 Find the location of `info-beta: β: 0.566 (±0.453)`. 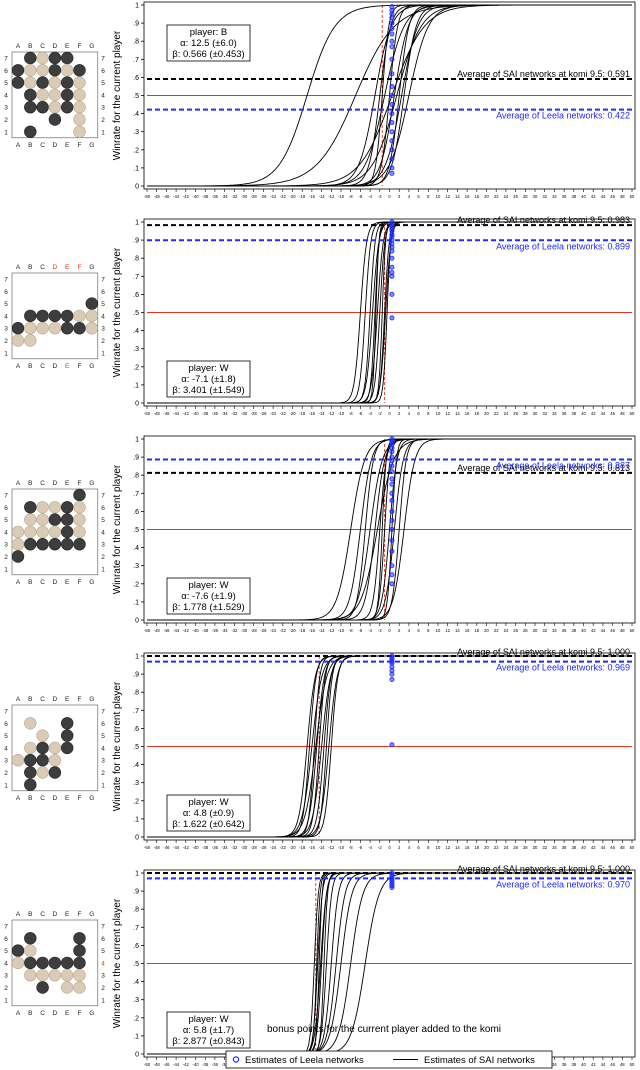

info-beta: β: 0.566 (±0.453) is located at coordinates (208, 54).